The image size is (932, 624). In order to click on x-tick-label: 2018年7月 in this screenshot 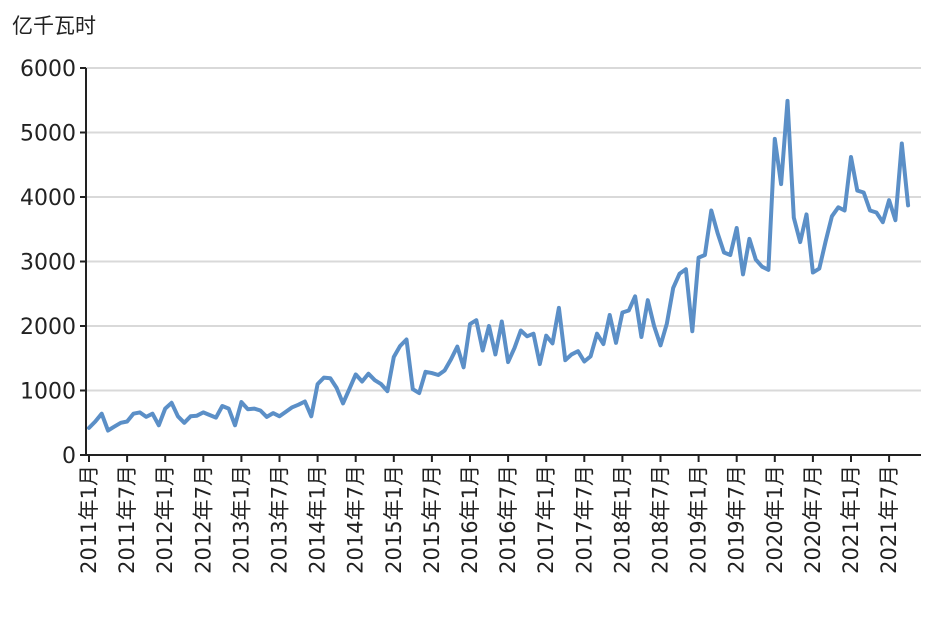, I will do `click(661, 519)`.